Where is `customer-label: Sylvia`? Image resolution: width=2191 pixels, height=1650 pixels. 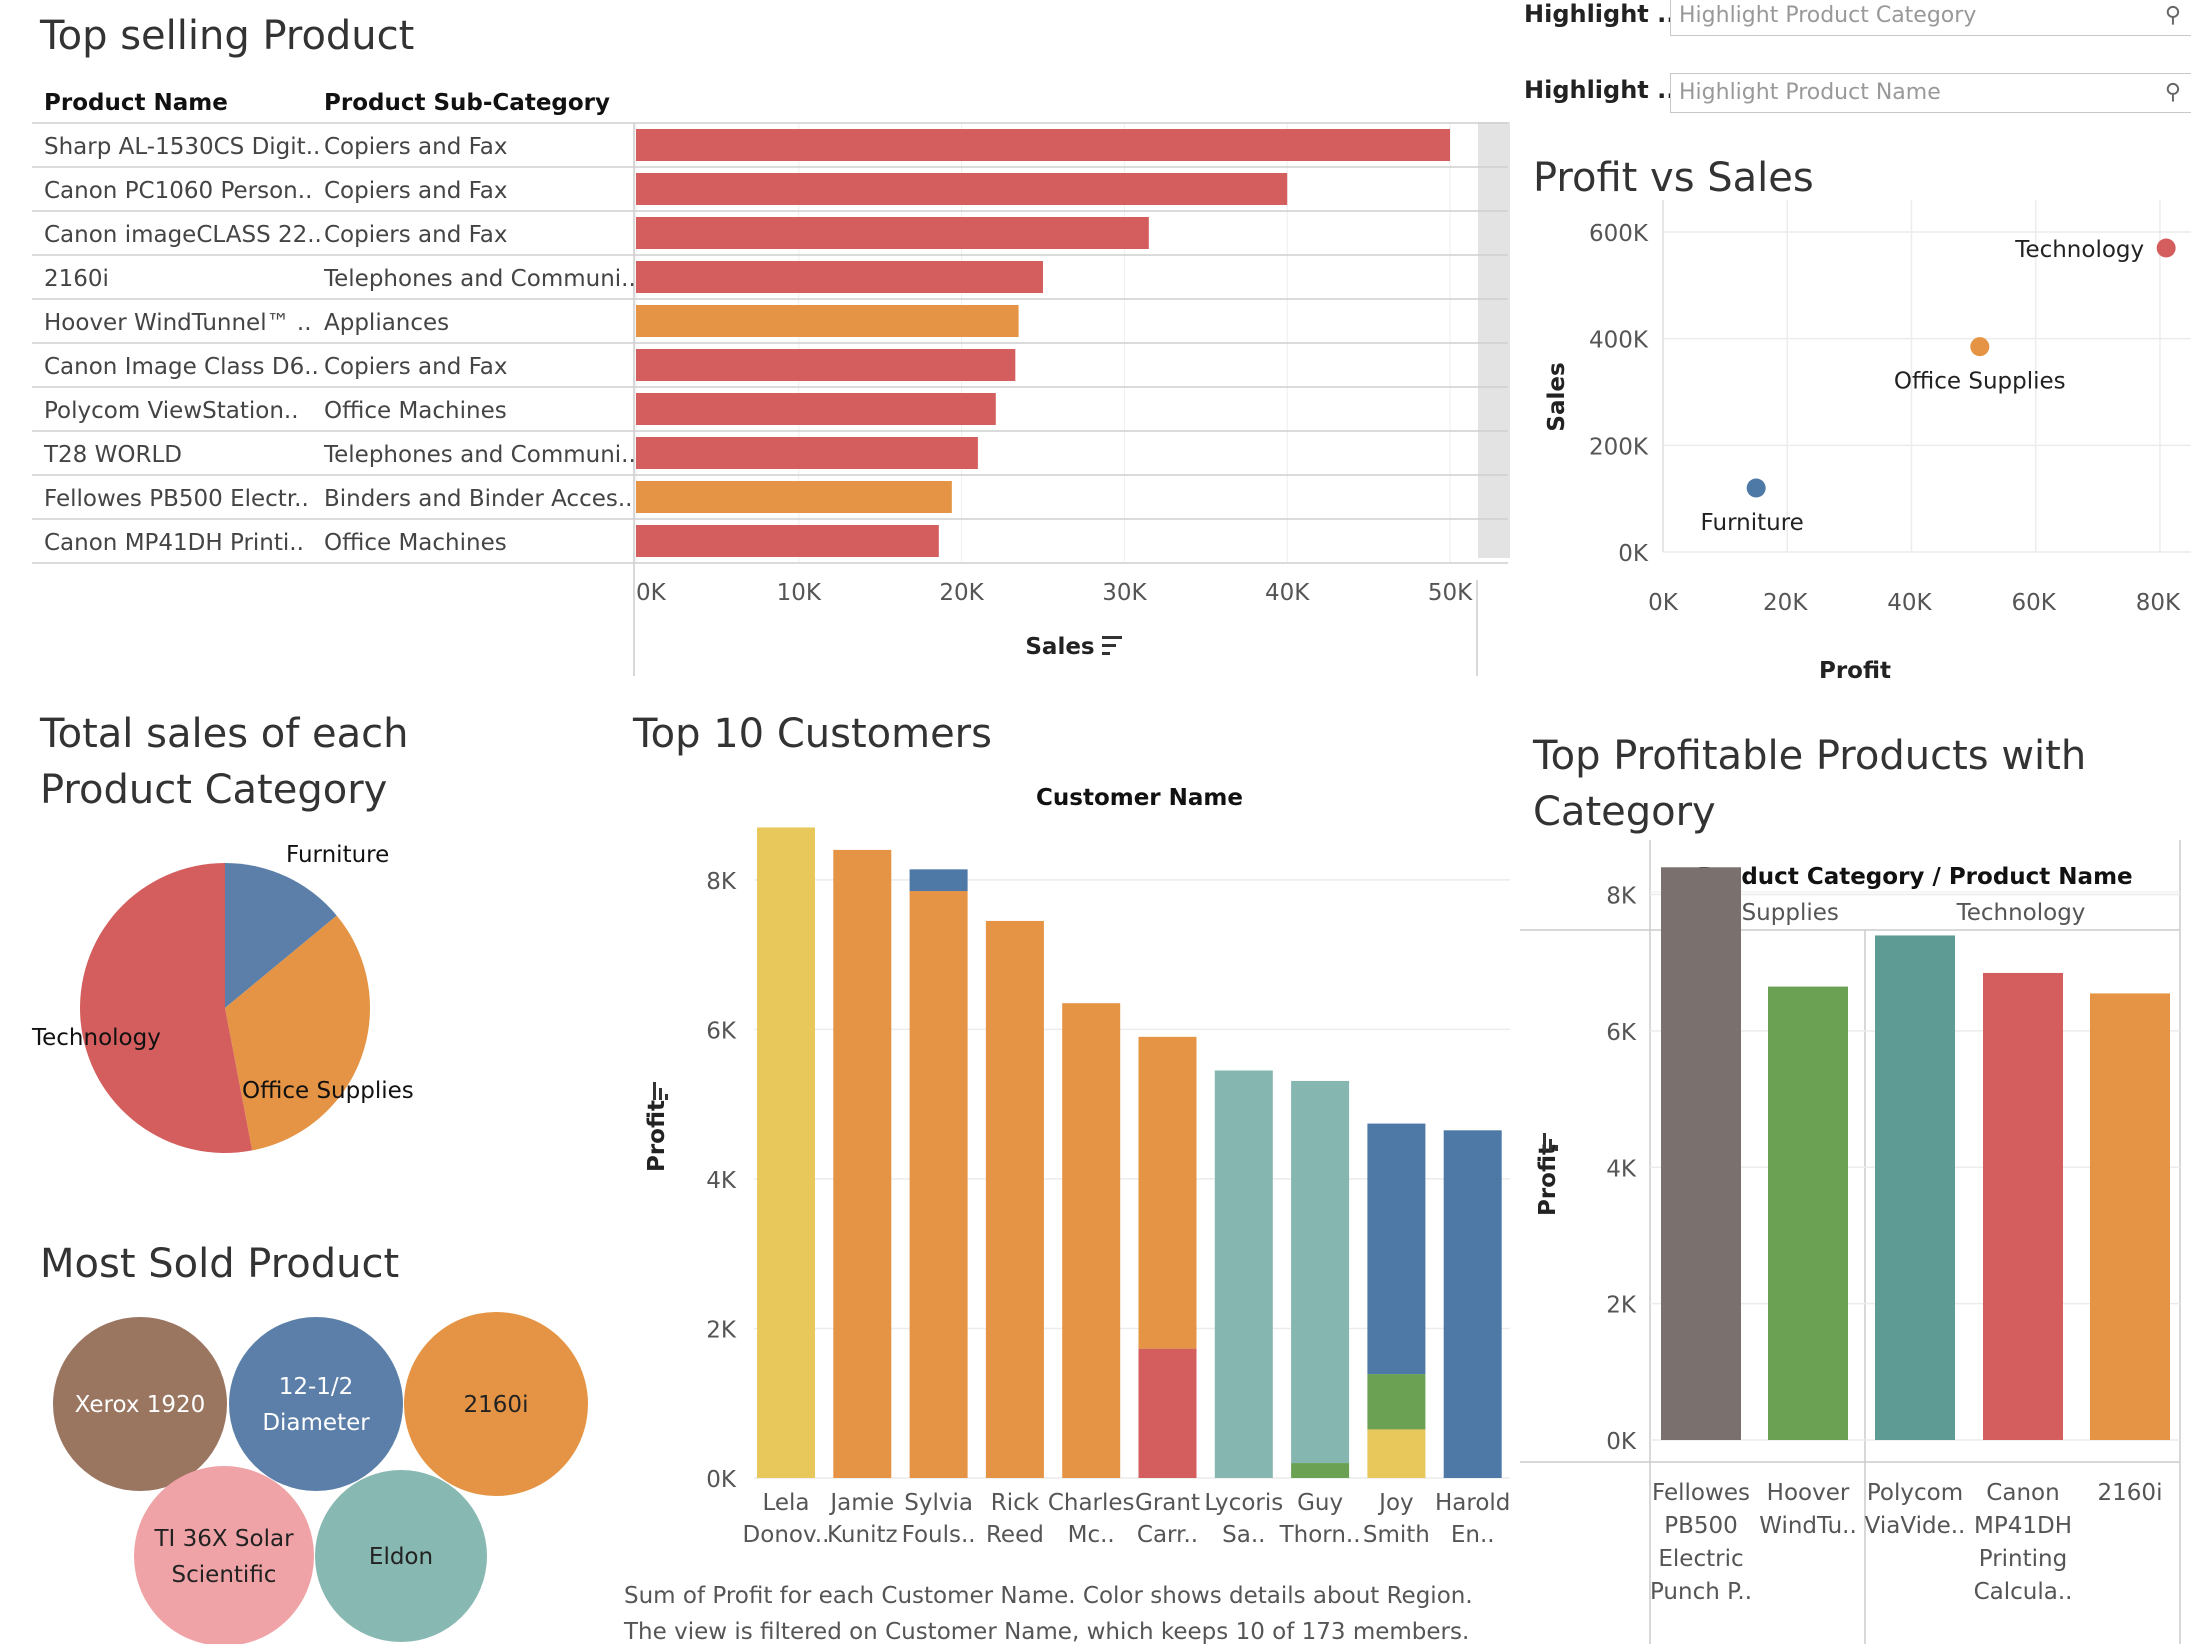
customer-label: Sylvia is located at coordinates (938, 1503).